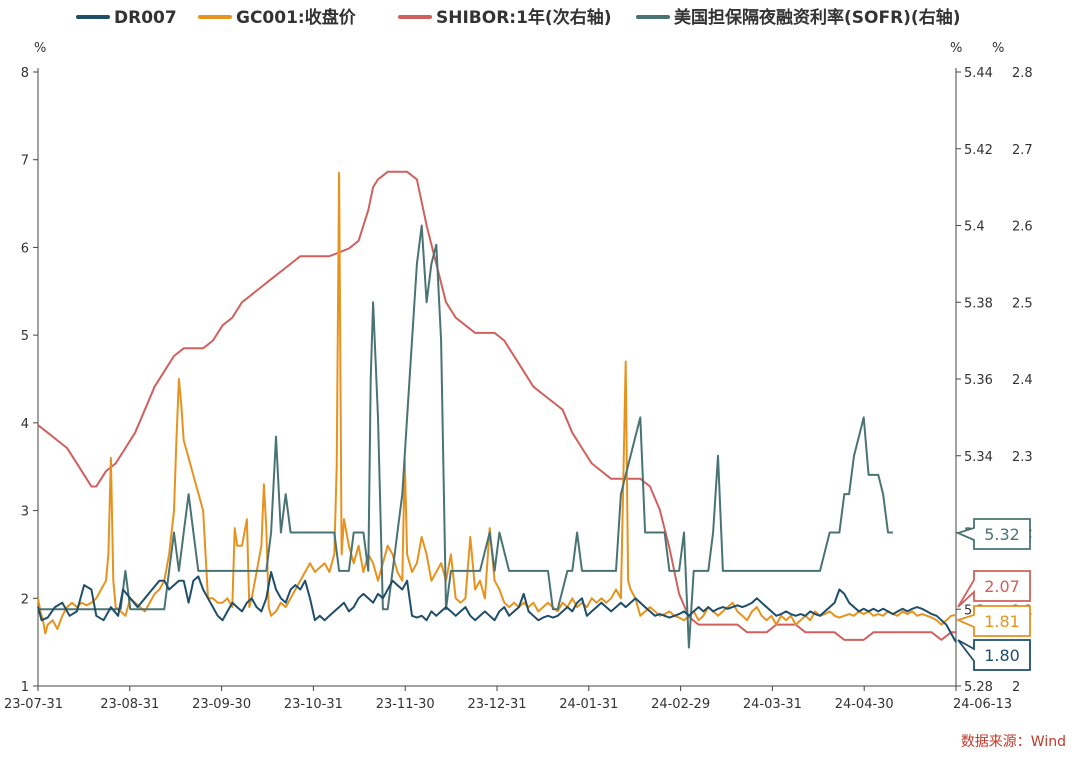 This screenshot has height=757, width=1080. What do you see at coordinates (1022, 150) in the screenshot?
I see `secondary-right-tick-label: 2.7` at bounding box center [1022, 150].